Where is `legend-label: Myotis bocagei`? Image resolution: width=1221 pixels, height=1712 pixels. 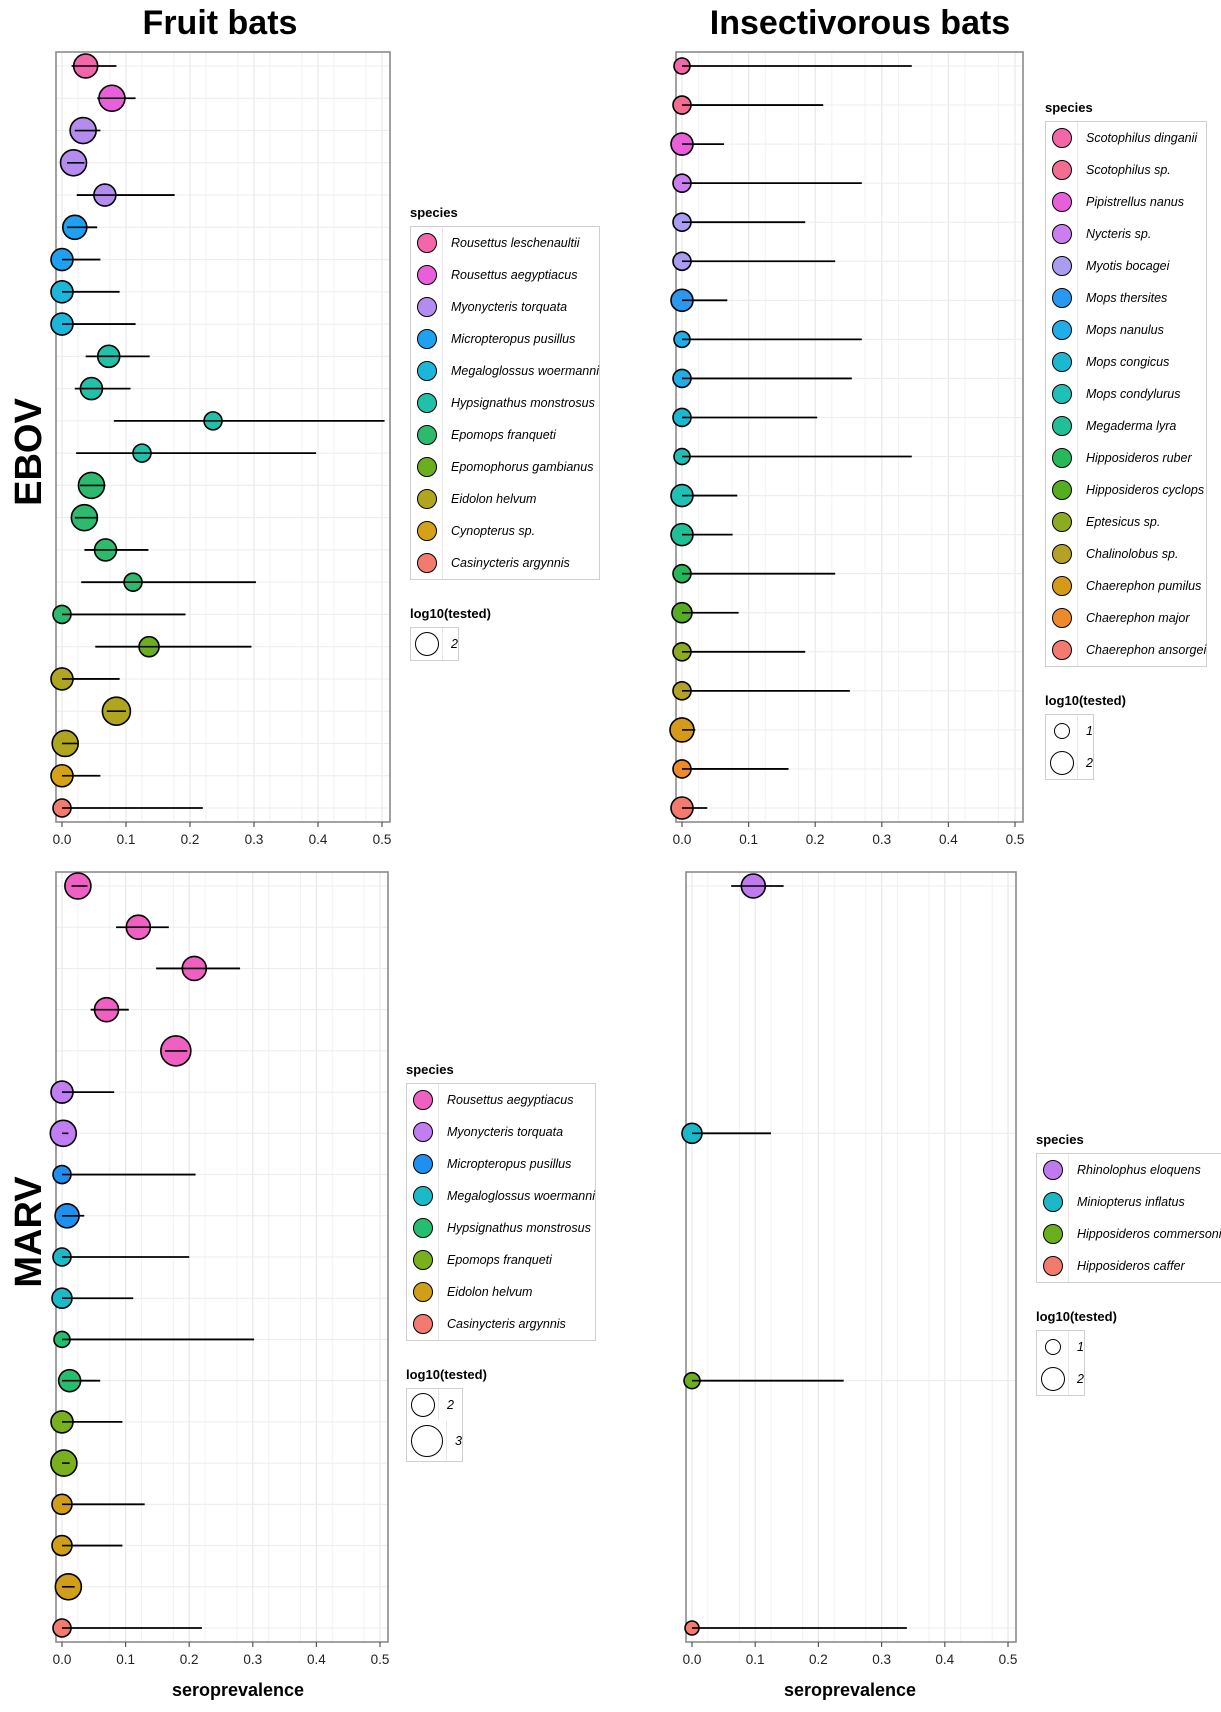 legend-label: Myotis bocagei is located at coordinates (1128, 266).